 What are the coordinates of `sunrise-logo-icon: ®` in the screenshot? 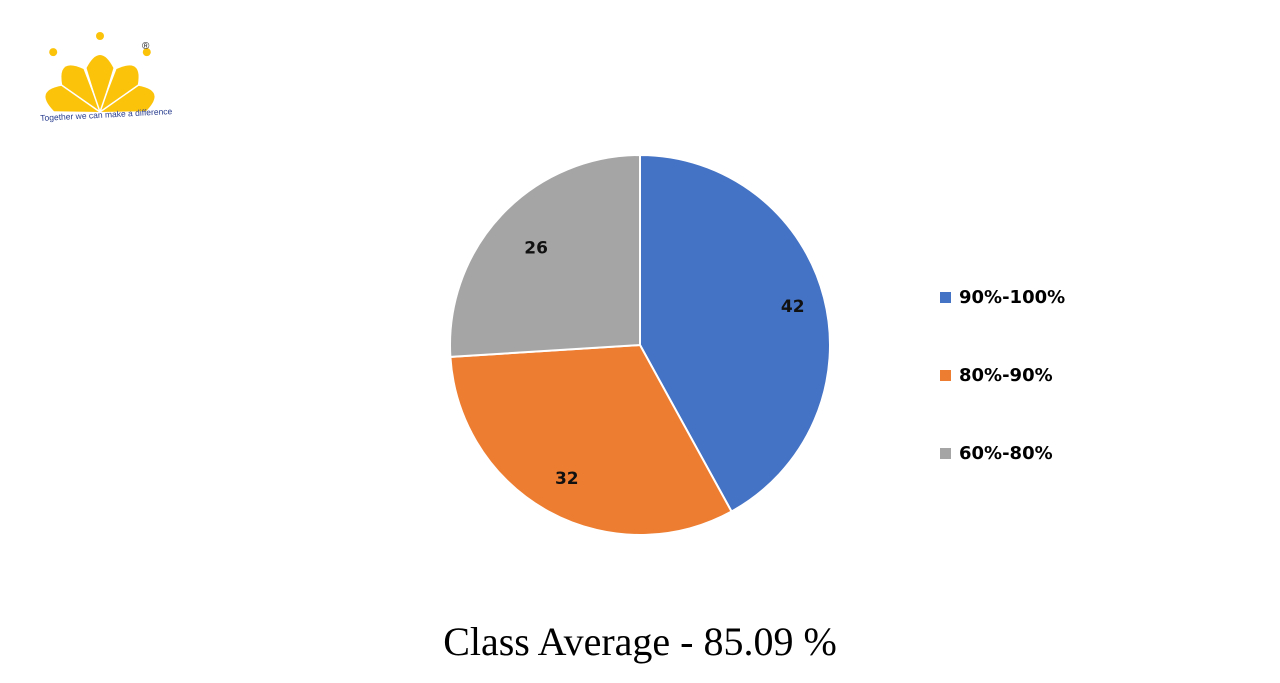 It's located at (100, 72).